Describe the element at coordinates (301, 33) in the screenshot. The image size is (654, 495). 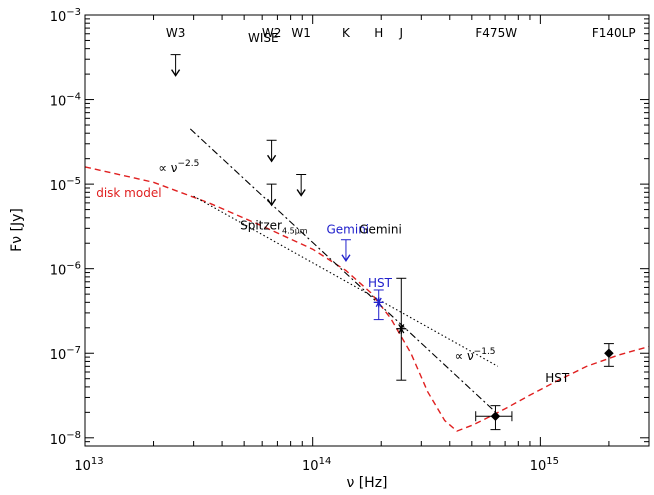
I see `band-label: W1` at that location.